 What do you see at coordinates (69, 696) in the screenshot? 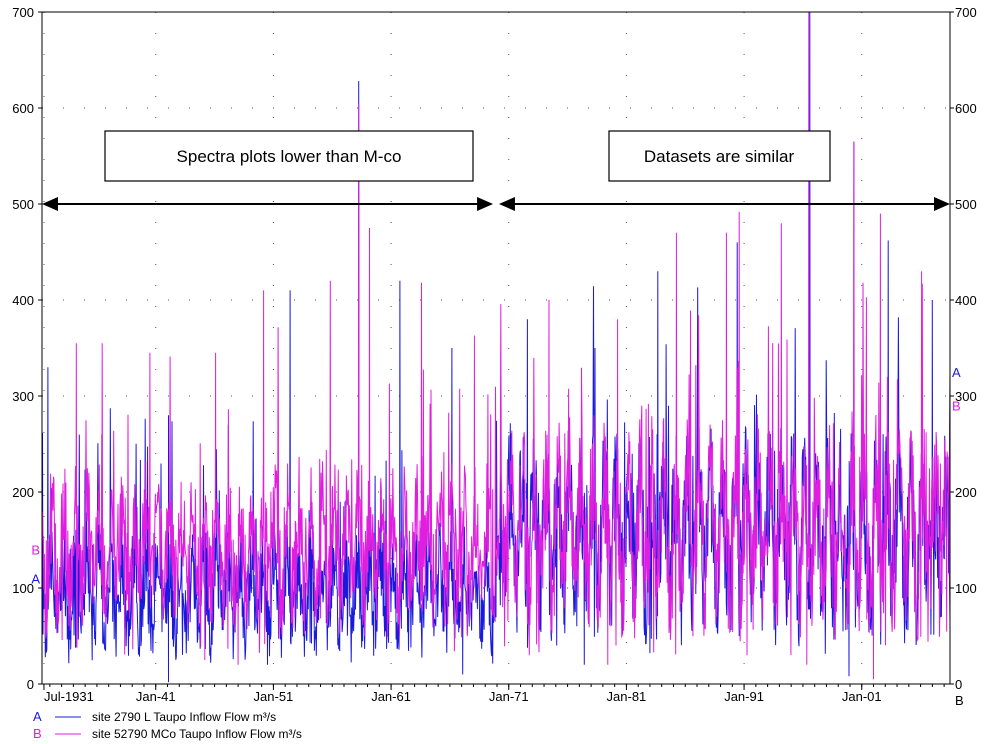
I see `x-tick-label: Jul-1931` at bounding box center [69, 696].